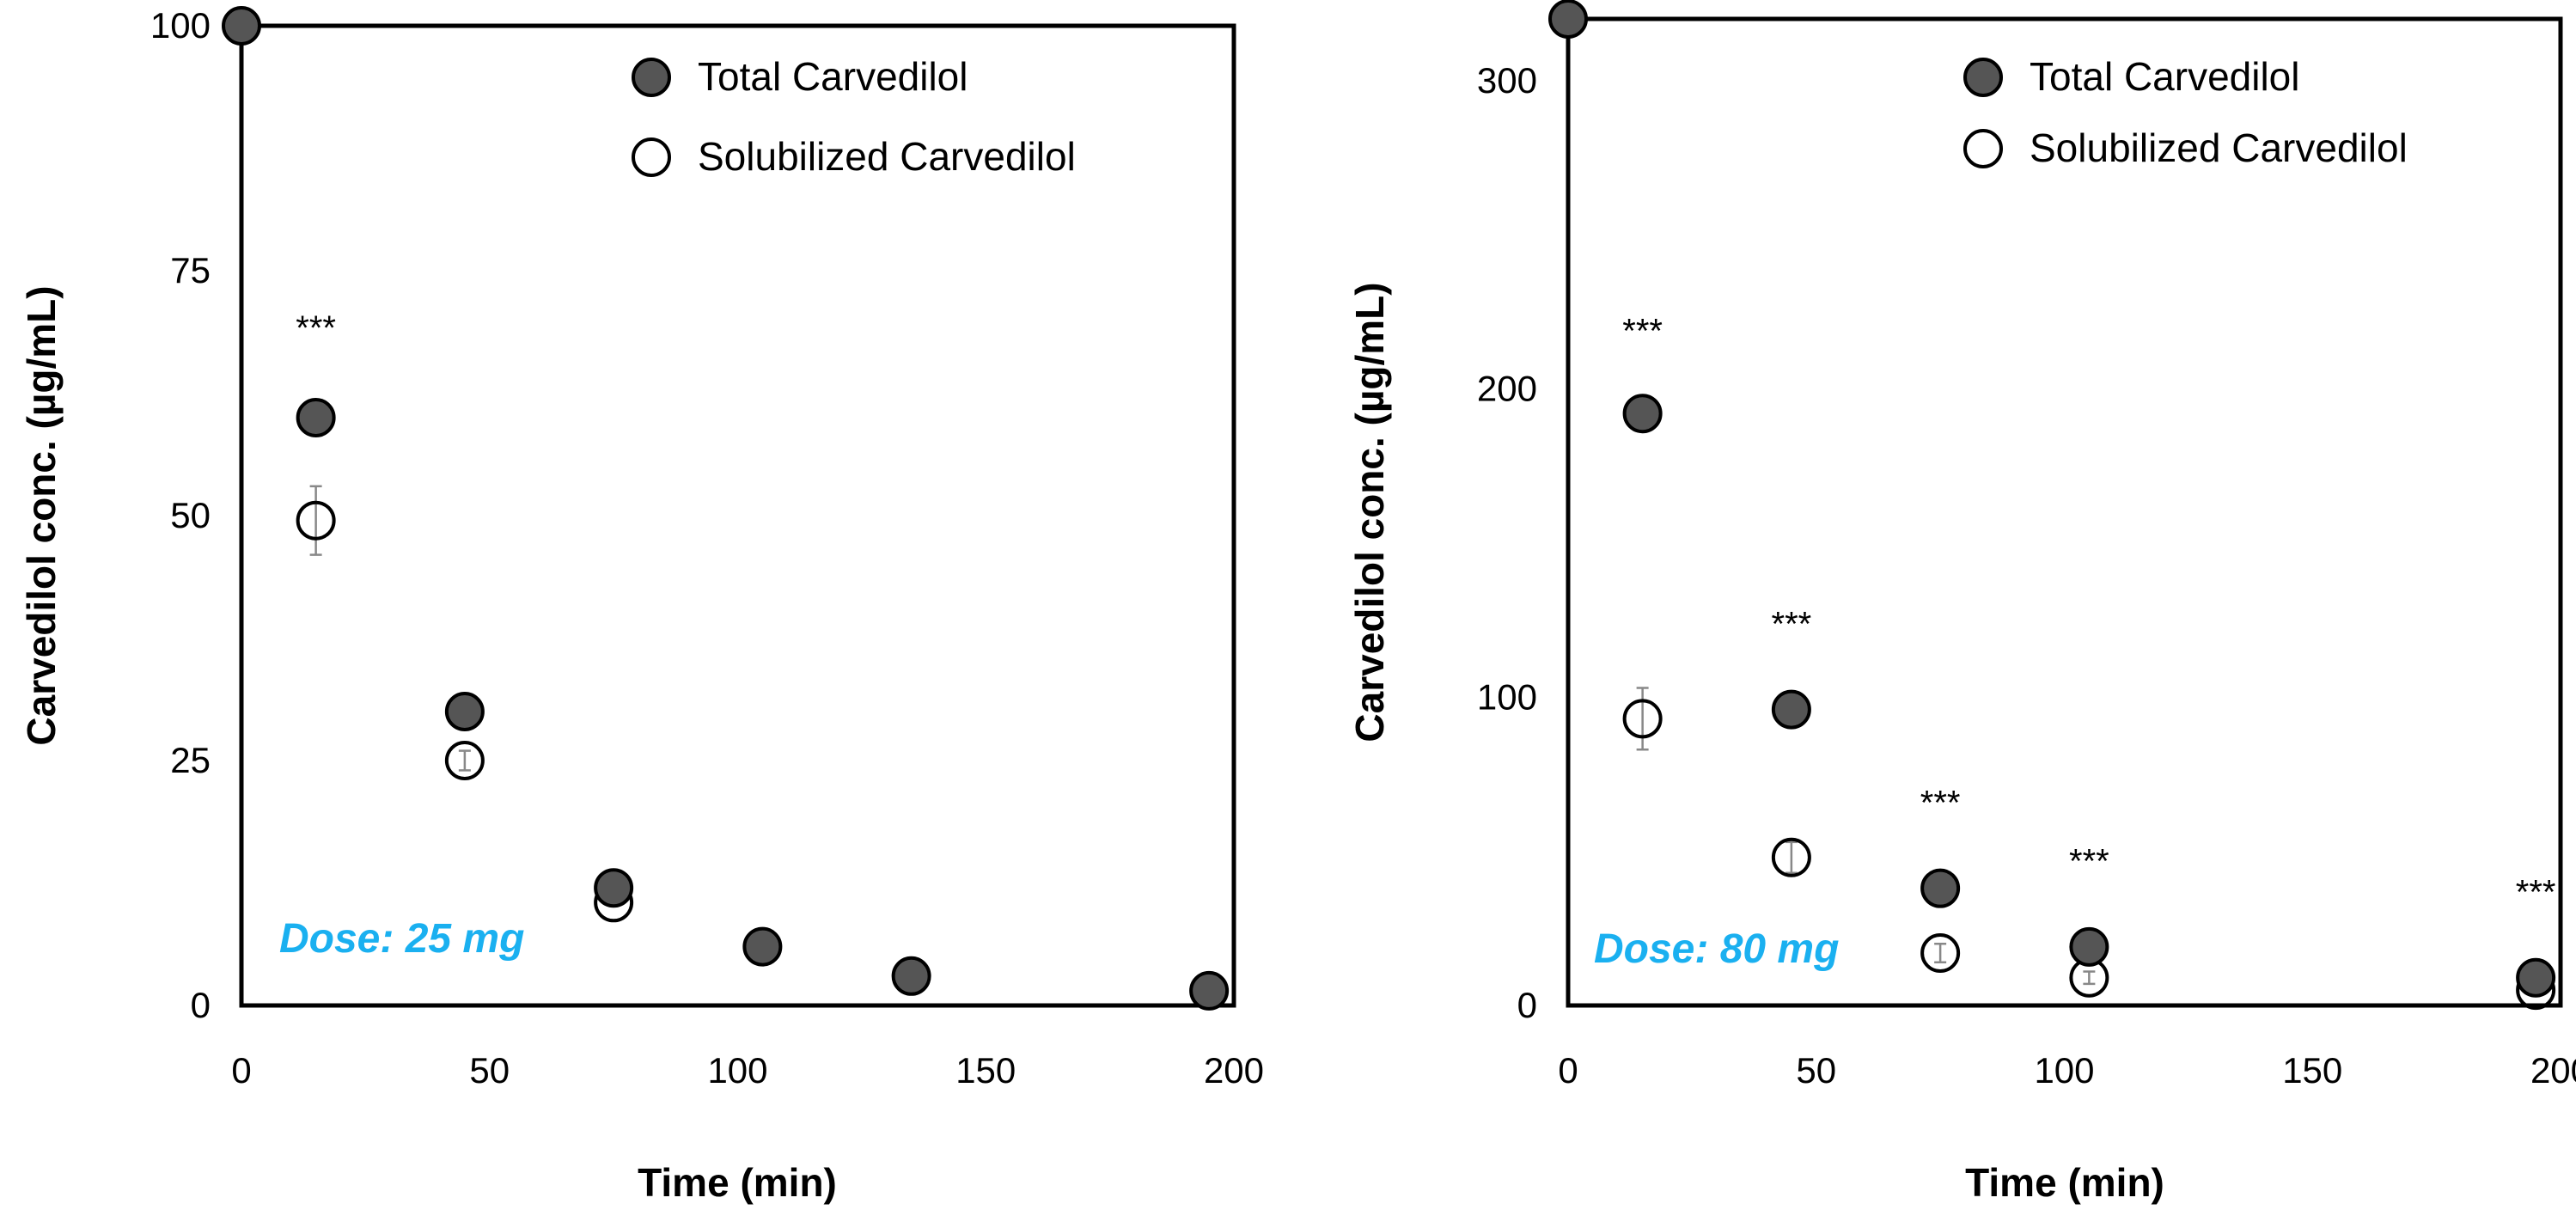 This screenshot has height=1216, width=2576. I want to click on dose-label: Dose: 25 mg, so click(401, 939).